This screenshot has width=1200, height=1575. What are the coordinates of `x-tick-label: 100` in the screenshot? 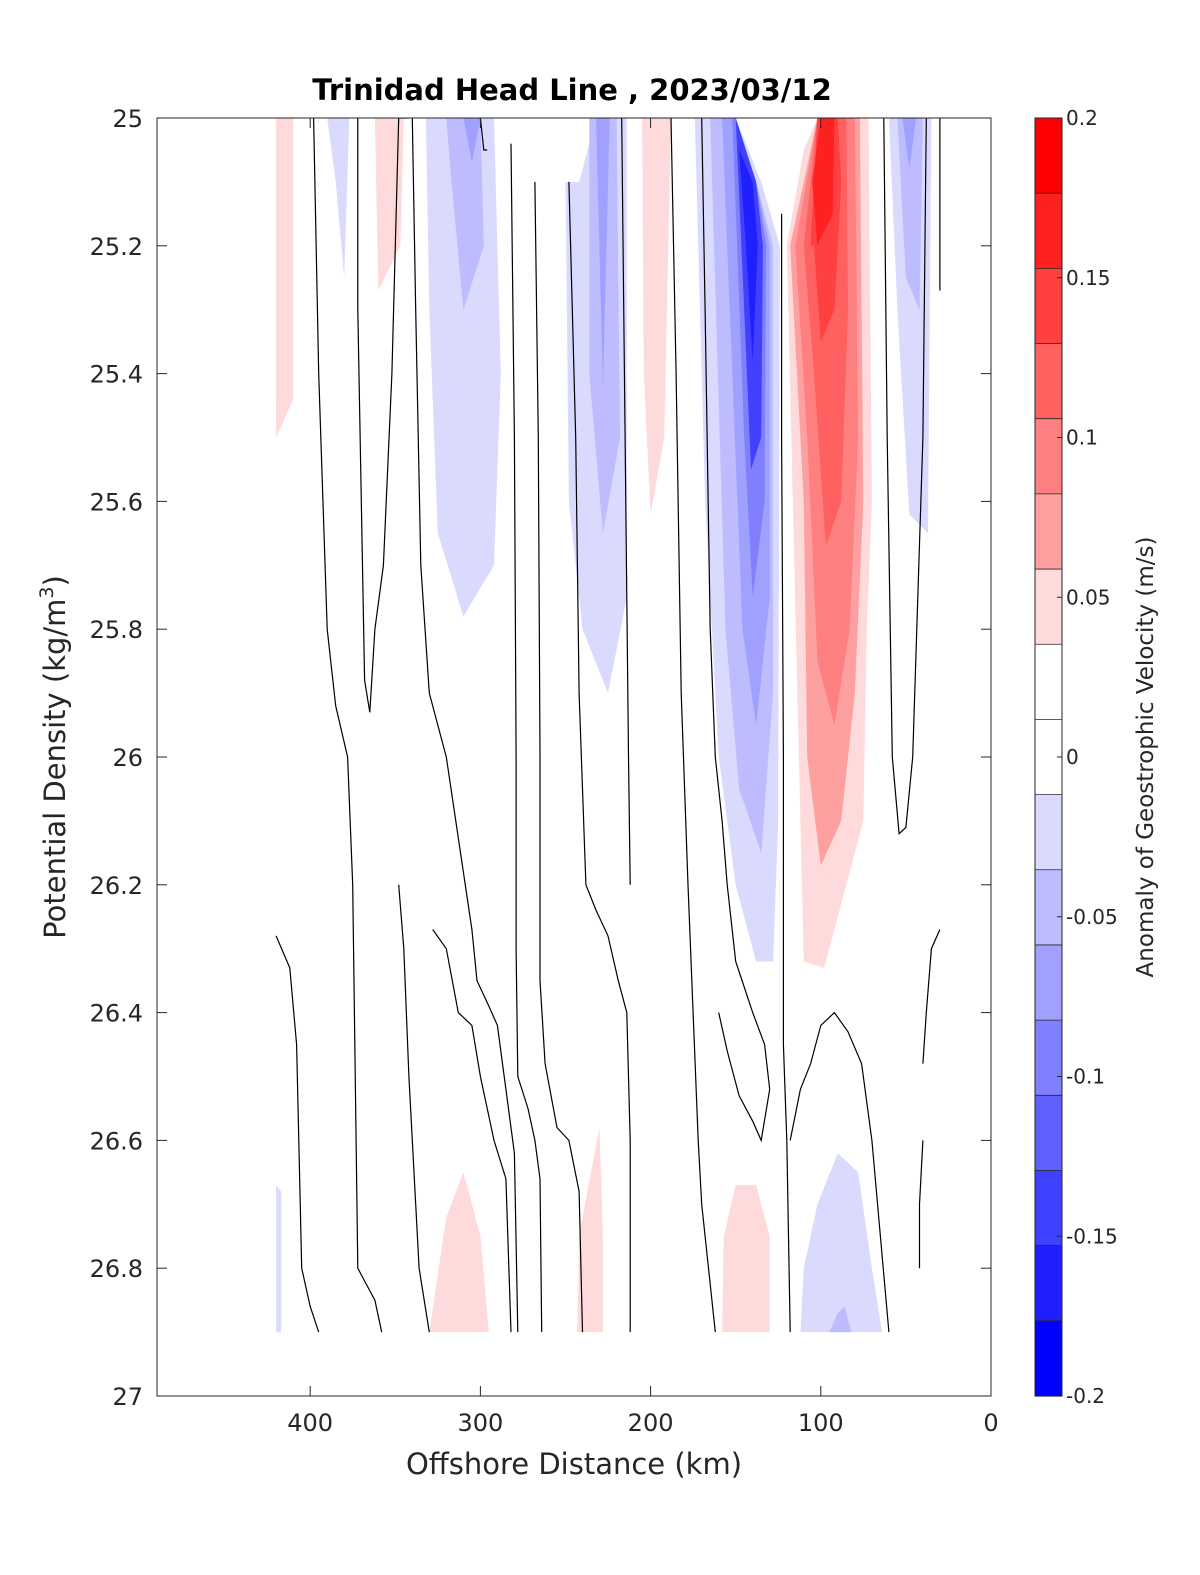 It's located at (821, 1423).